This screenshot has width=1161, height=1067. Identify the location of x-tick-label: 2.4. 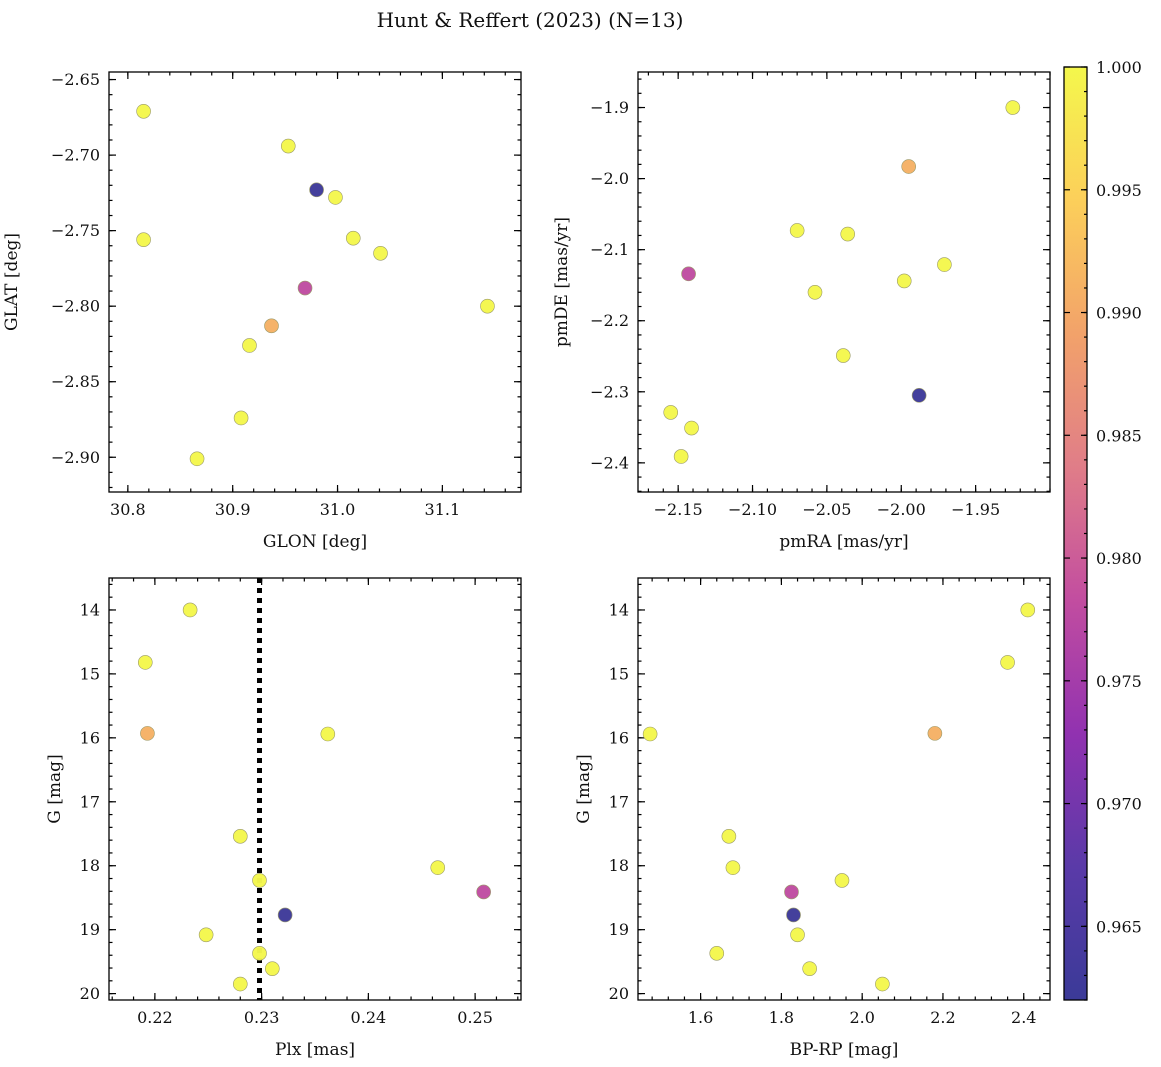
(1023, 1017).